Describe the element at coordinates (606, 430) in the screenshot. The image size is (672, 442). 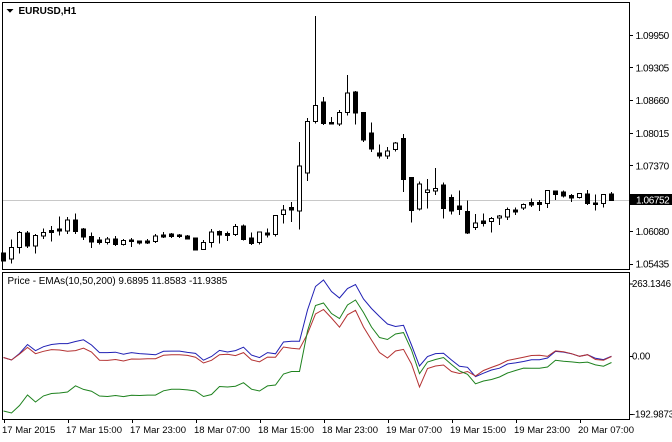
I see `svg-text: 20 Mar 07:00` at that location.